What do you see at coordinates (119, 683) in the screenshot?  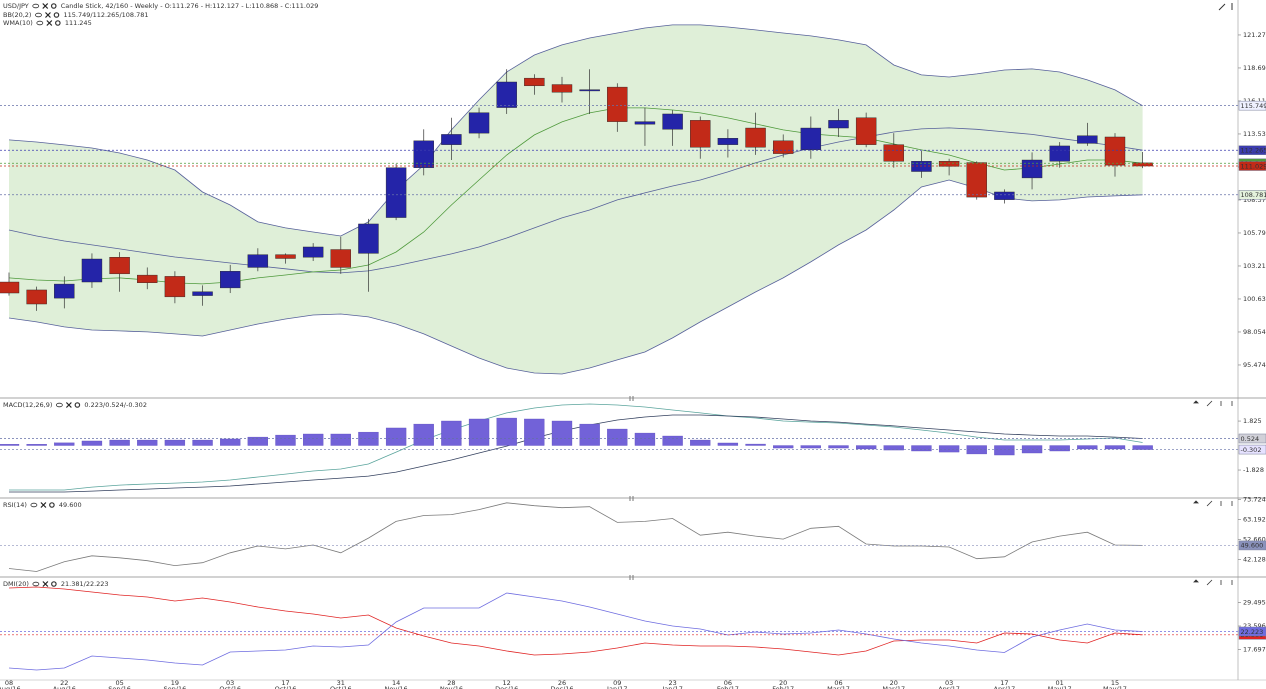 I see `x-tick-day: 05` at bounding box center [119, 683].